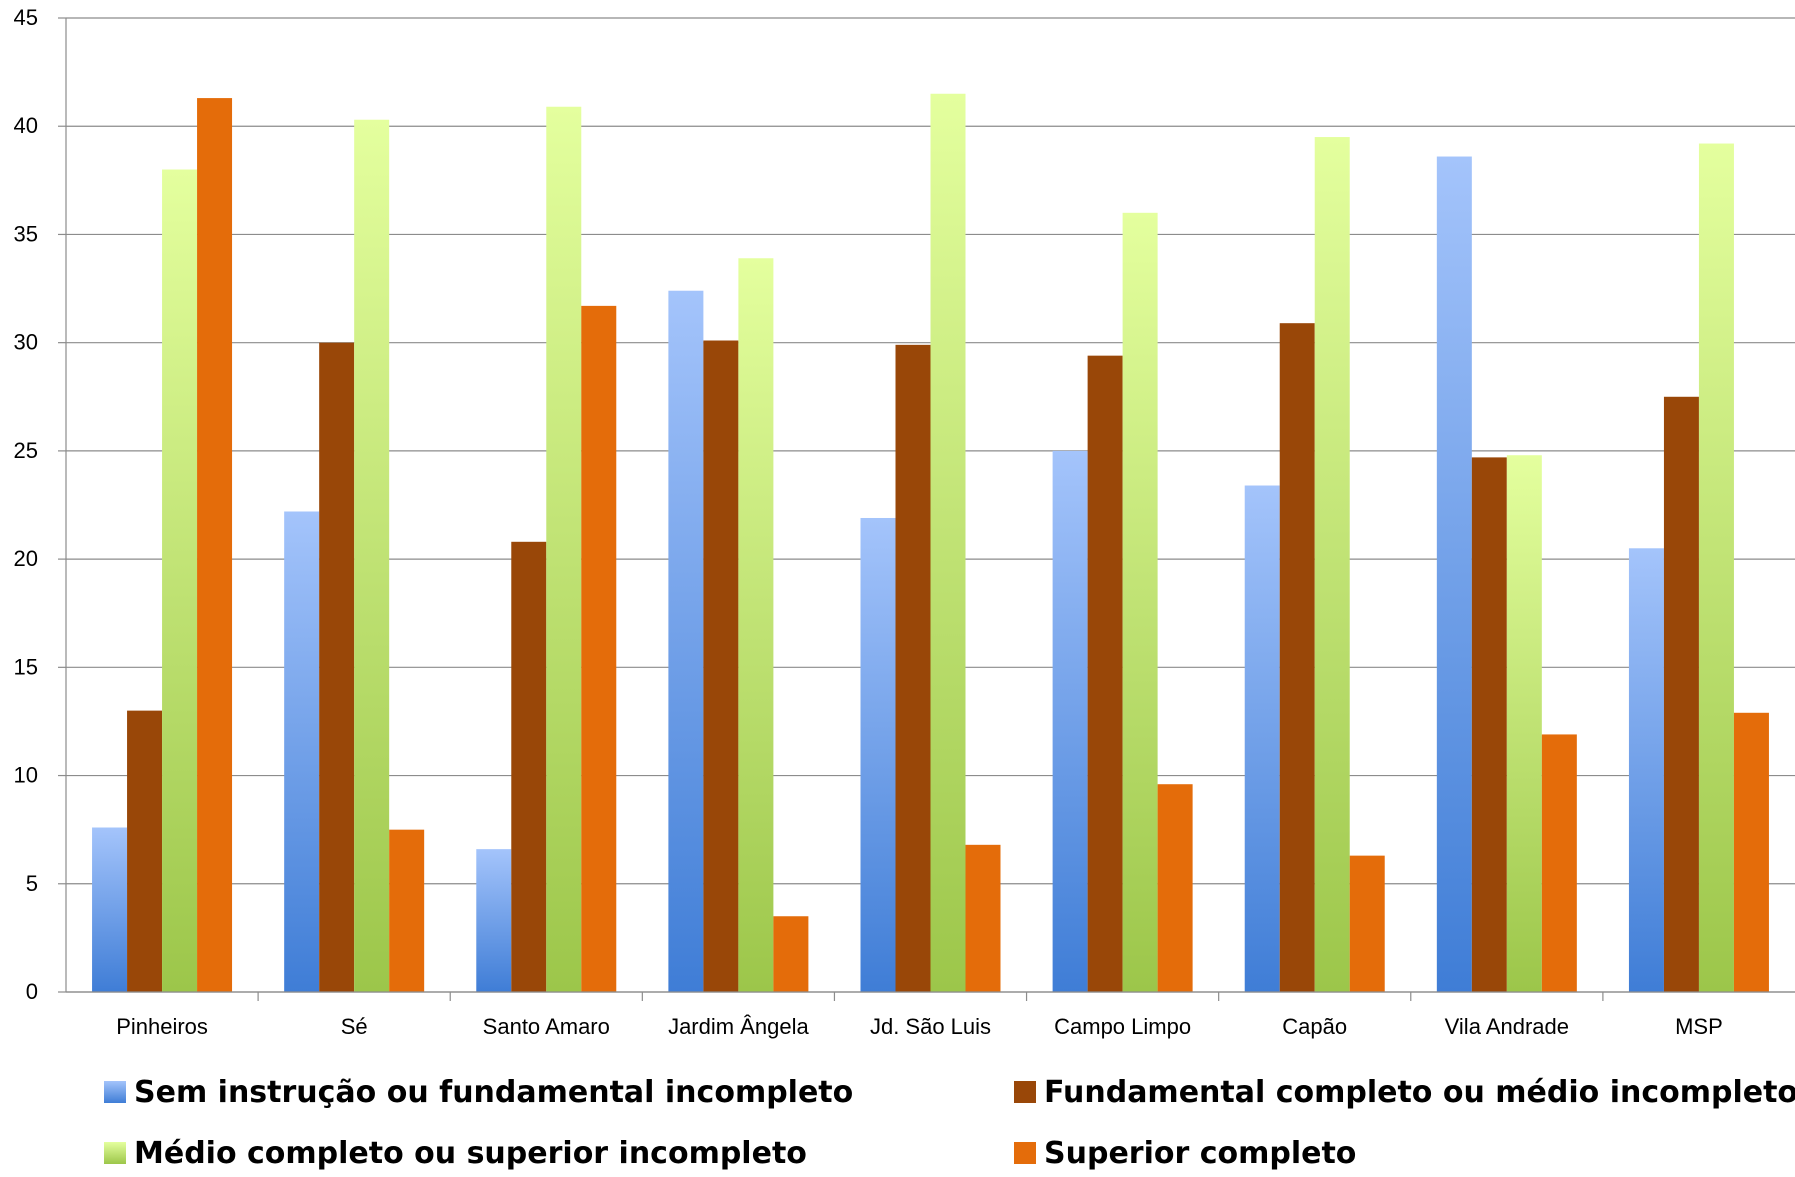 The height and width of the screenshot is (1177, 1795). What do you see at coordinates (1025, 1092) in the screenshot?
I see `legend-swatch-brown` at bounding box center [1025, 1092].